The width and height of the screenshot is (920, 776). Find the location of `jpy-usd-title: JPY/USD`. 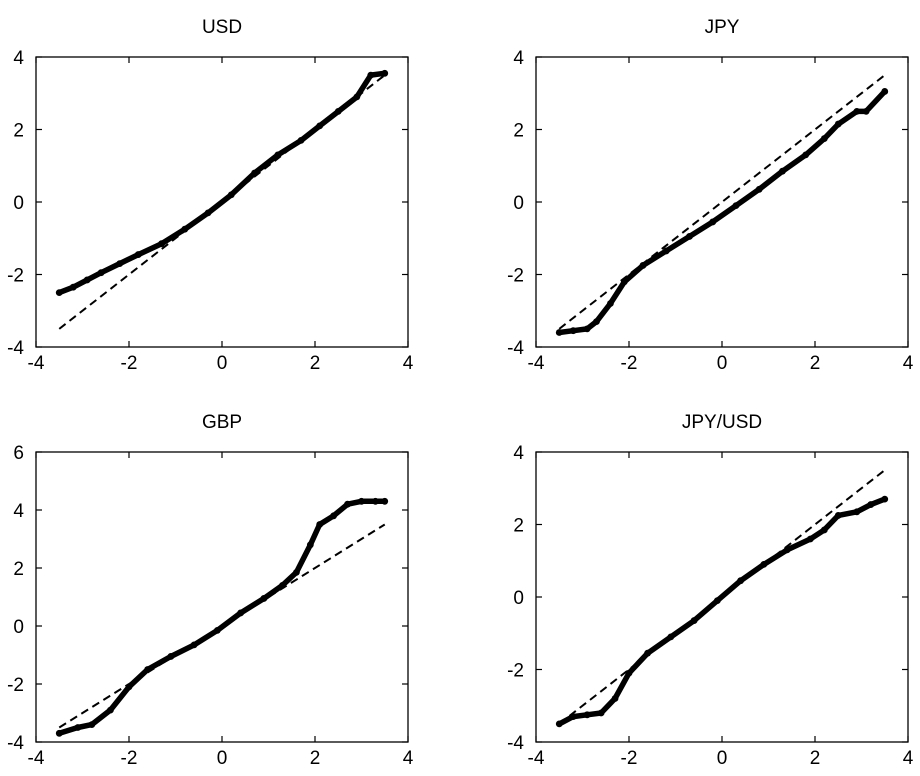

jpy-usd-title: JPY/USD is located at coordinates (722, 422).